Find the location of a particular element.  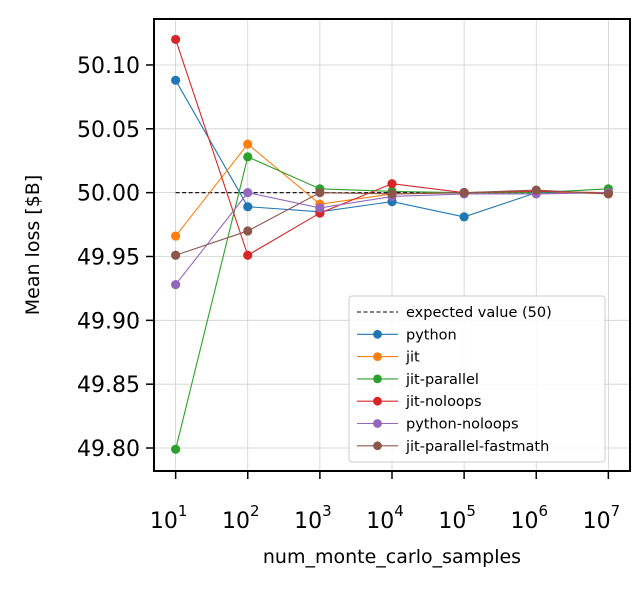

legend-label: jit-parallel-fastmath is located at coordinates (477, 447).